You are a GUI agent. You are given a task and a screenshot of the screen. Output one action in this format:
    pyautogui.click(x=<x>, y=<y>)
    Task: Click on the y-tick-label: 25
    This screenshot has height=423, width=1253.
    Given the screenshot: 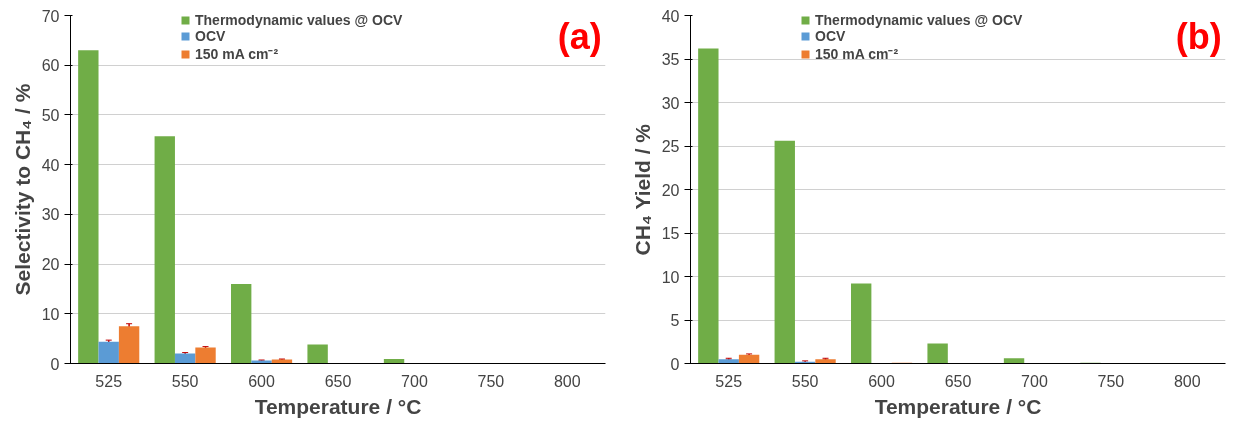 What is the action you would take?
    pyautogui.click(x=670, y=146)
    